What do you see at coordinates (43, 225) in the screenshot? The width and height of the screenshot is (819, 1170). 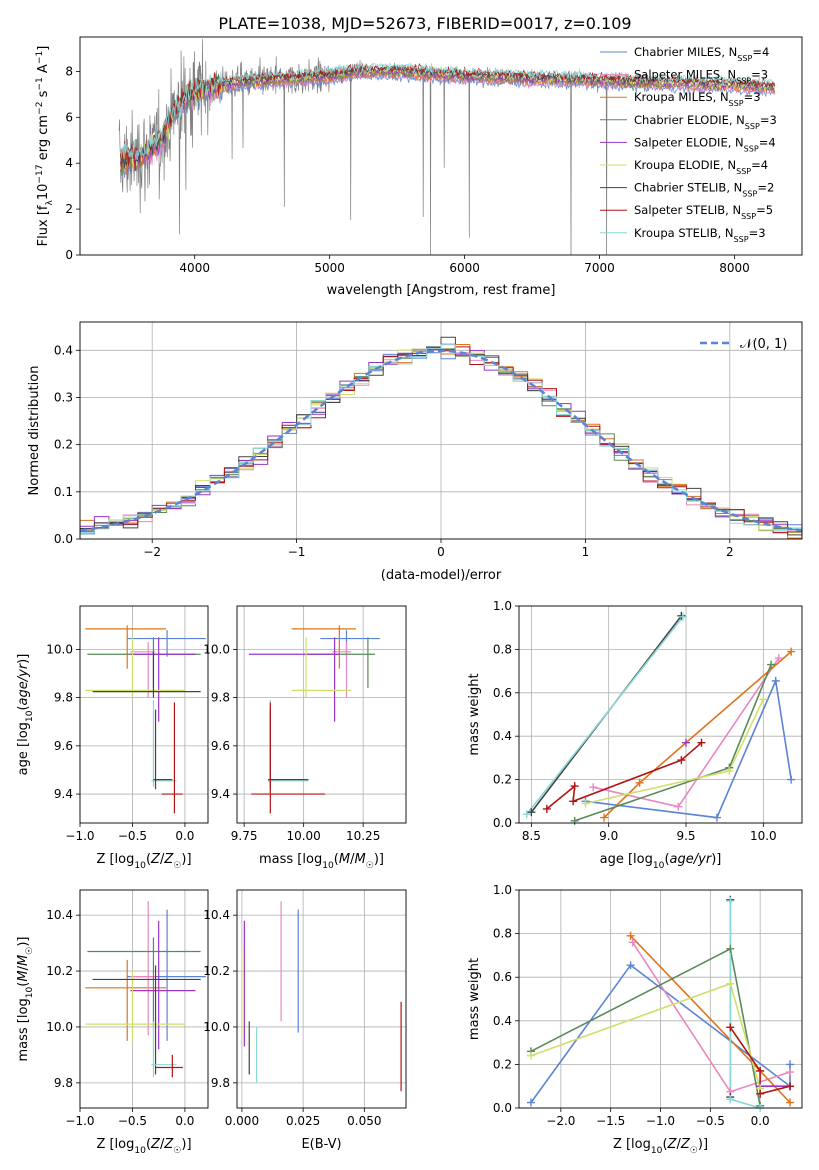 I see `label-segment: Flux [f` at bounding box center [43, 225].